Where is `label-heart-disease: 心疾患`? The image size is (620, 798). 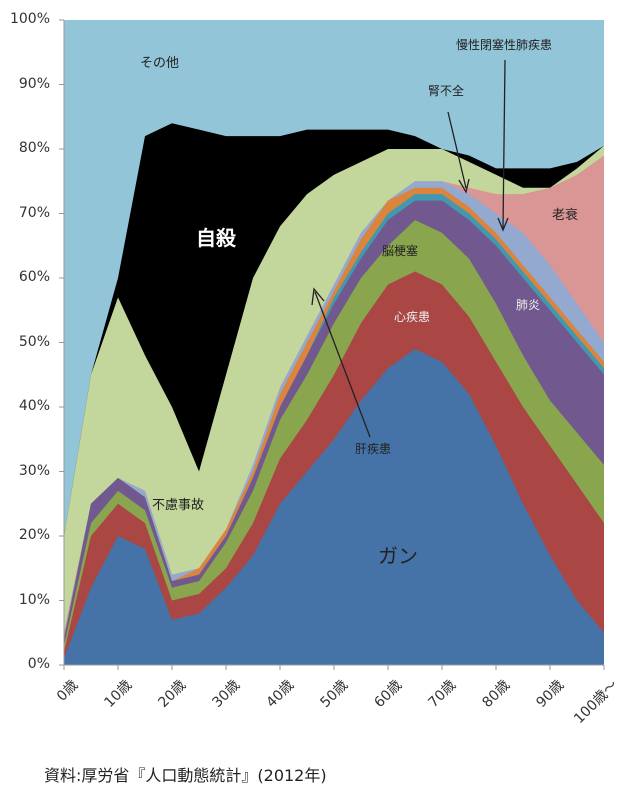 label-heart-disease: 心疾患 is located at coordinates (412, 317).